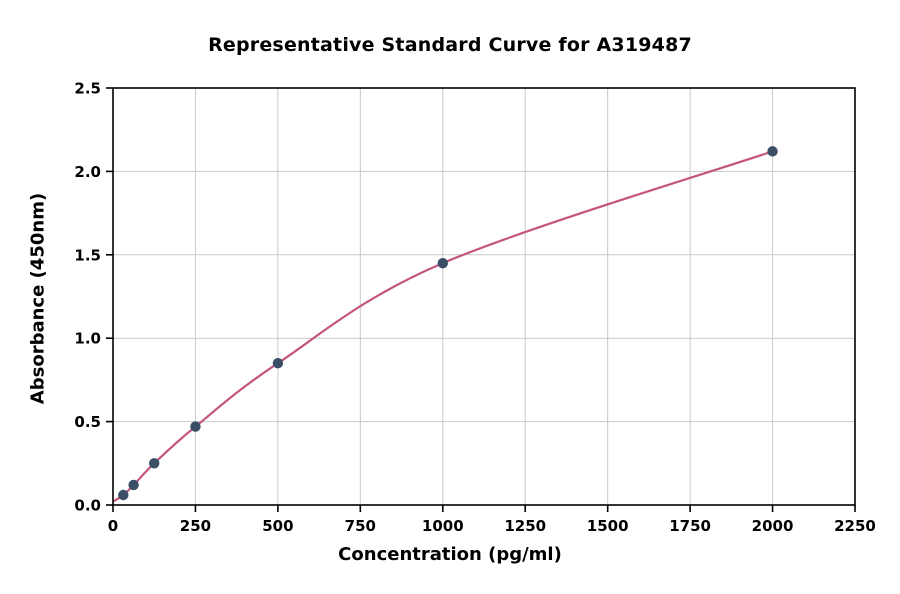 The width and height of the screenshot is (900, 594). Describe the element at coordinates (87, 422) in the screenshot. I see `y-tick-label: 0.5` at that location.